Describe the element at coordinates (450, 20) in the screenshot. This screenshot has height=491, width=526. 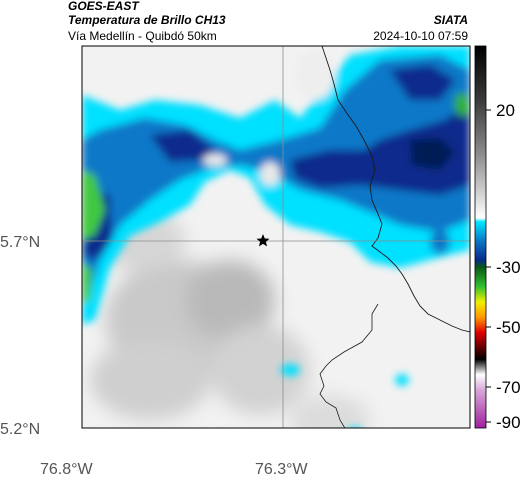
I see `organization-label: SIATA` at that location.